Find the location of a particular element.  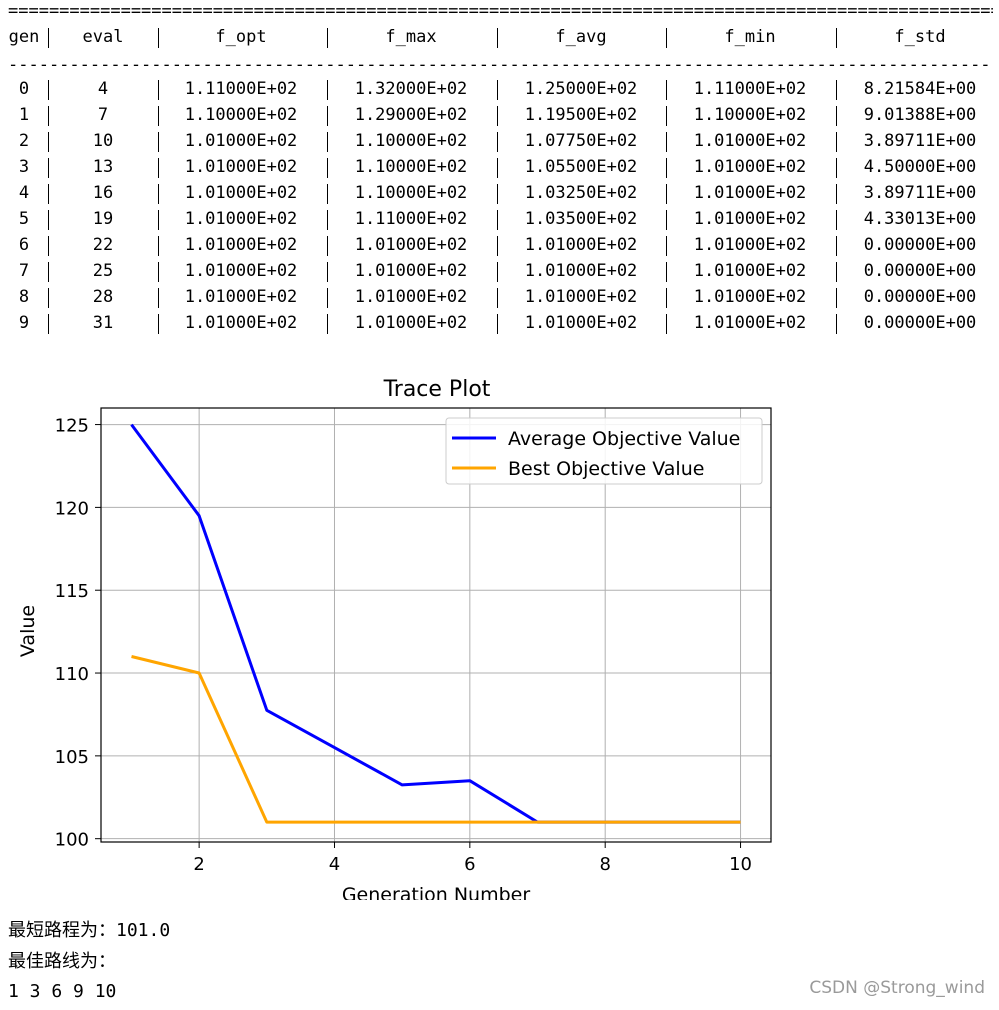

table-cell: 2 is located at coordinates (24, 141).